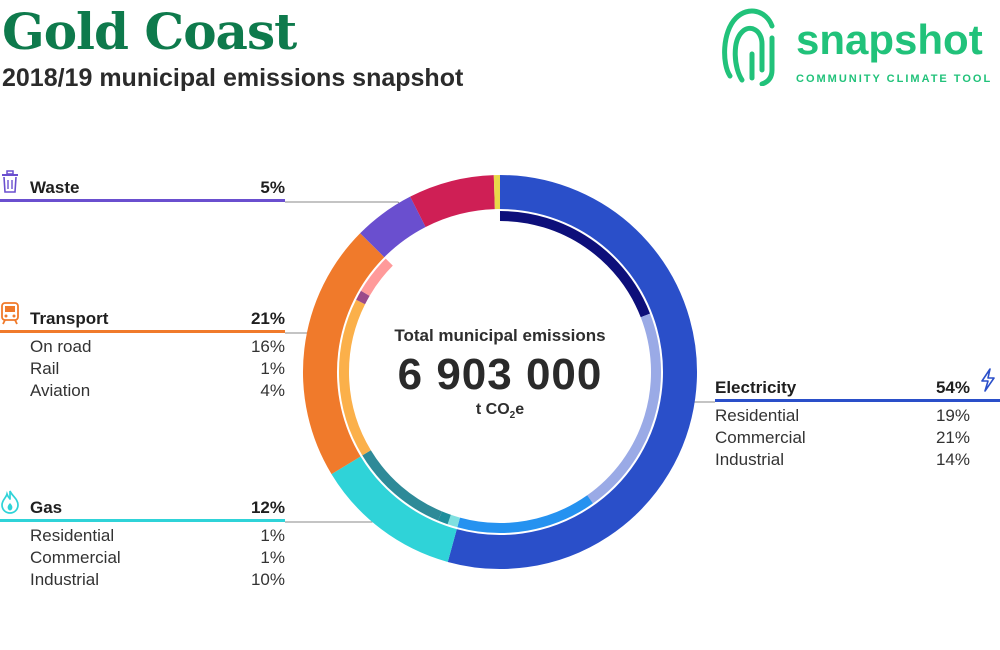  Describe the element at coordinates (69, 318) in the screenshot. I see `category-name: Transport` at that location.